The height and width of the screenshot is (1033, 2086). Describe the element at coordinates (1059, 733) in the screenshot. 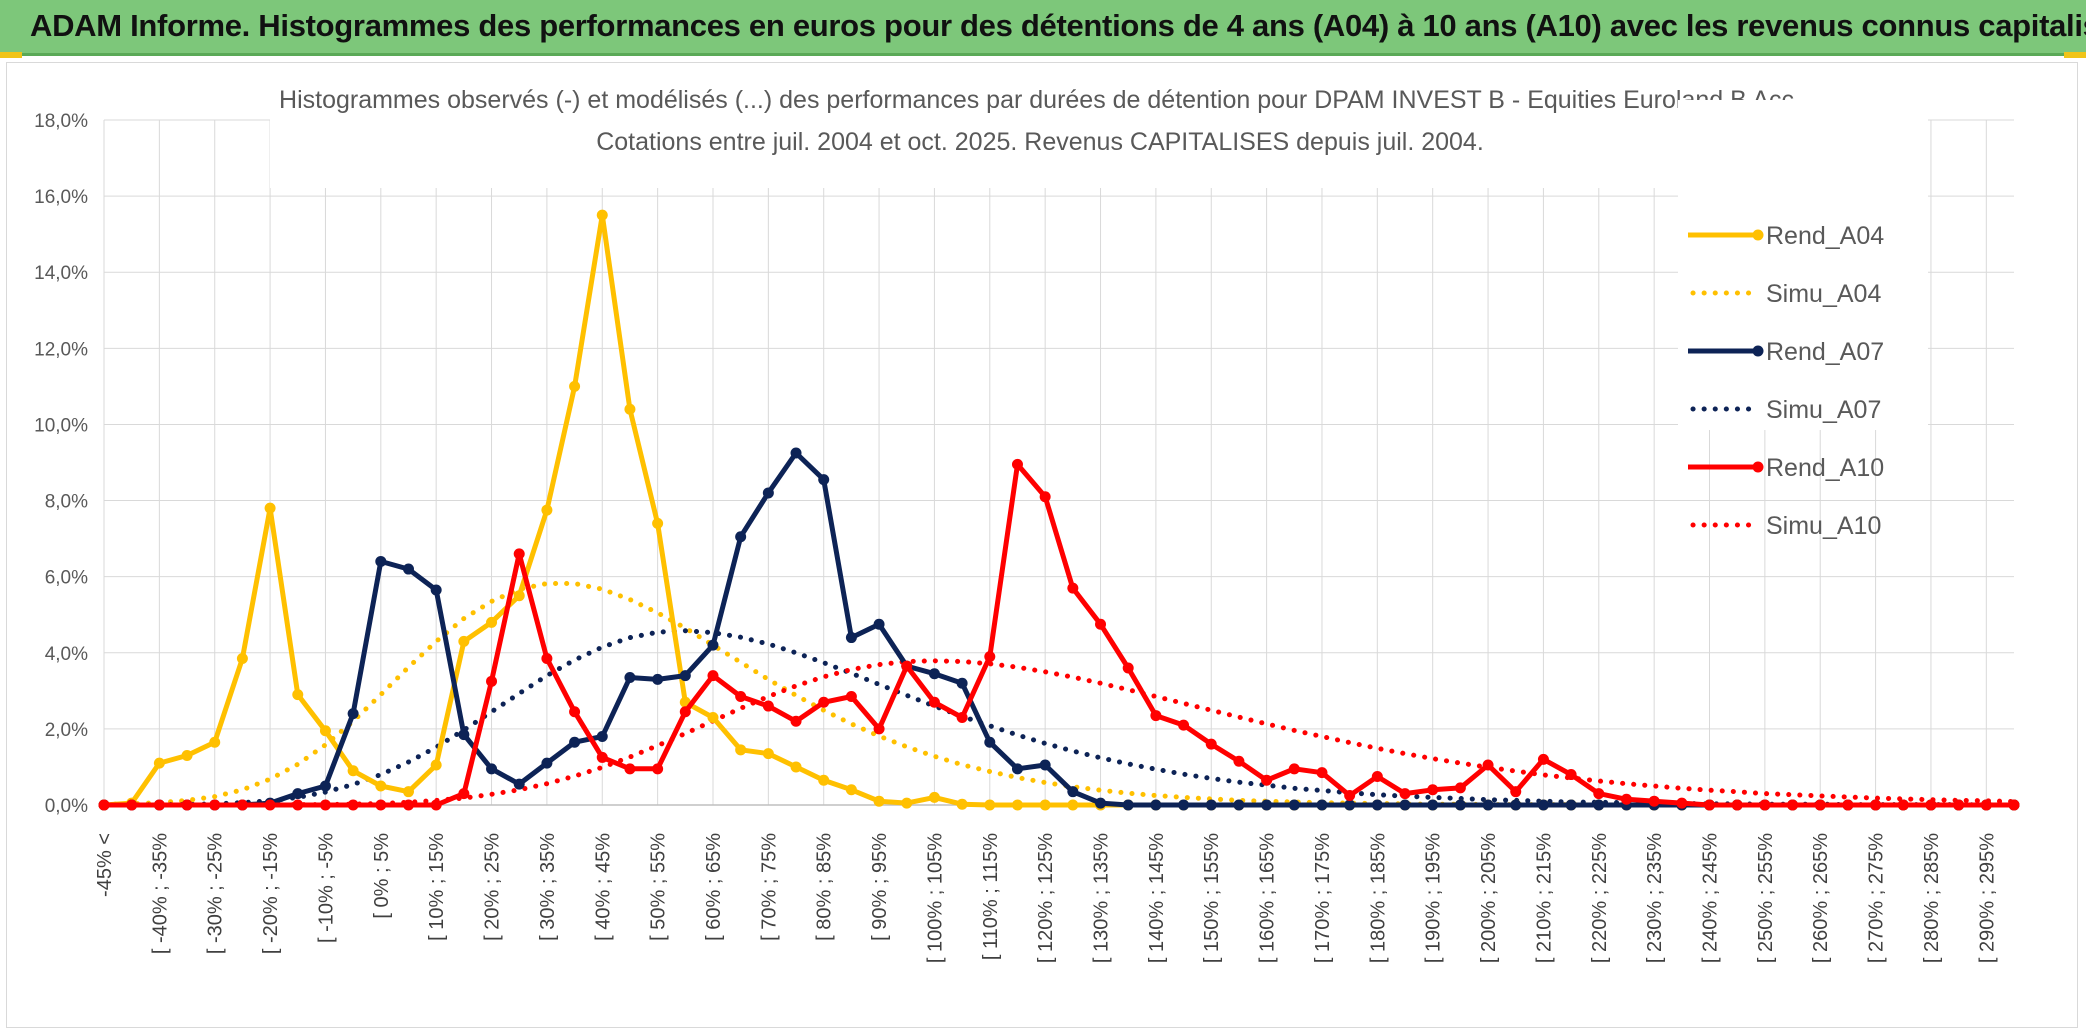

I see `line-Simu_A10` at that location.